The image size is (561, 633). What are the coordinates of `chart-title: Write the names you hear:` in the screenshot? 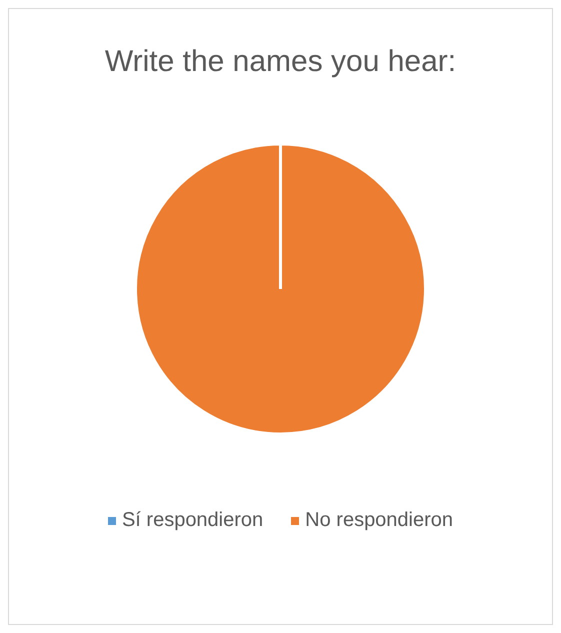 It's located at (281, 61).